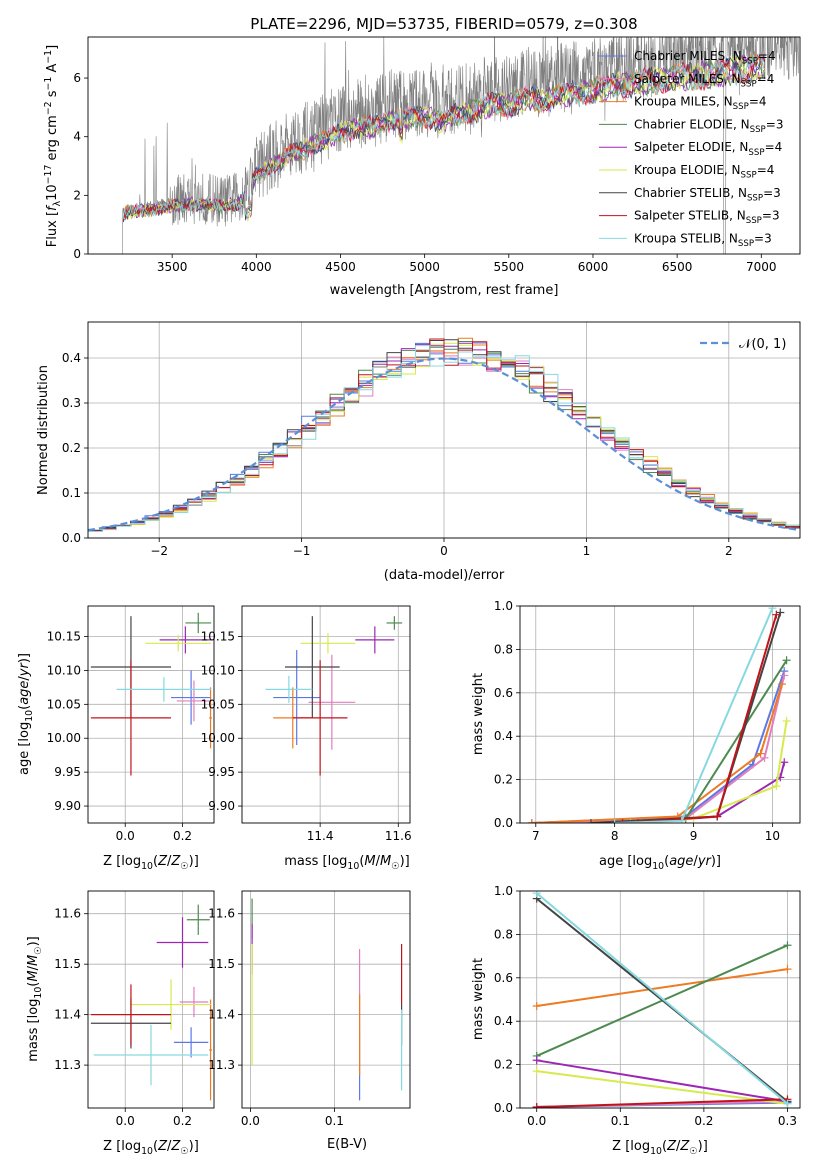  I want to click on y-tick-label: 11.6, so click(221, 914).